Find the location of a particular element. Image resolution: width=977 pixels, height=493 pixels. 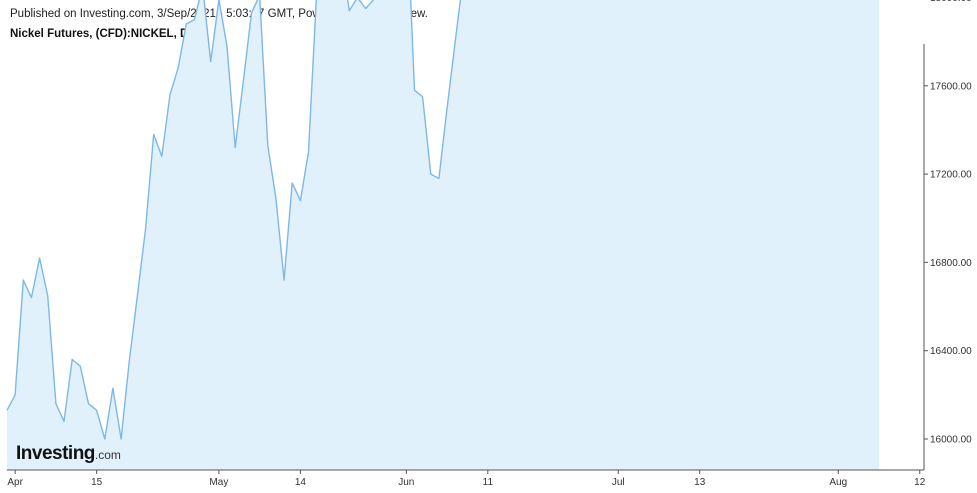

x-tick-label: 12 is located at coordinates (920, 482).